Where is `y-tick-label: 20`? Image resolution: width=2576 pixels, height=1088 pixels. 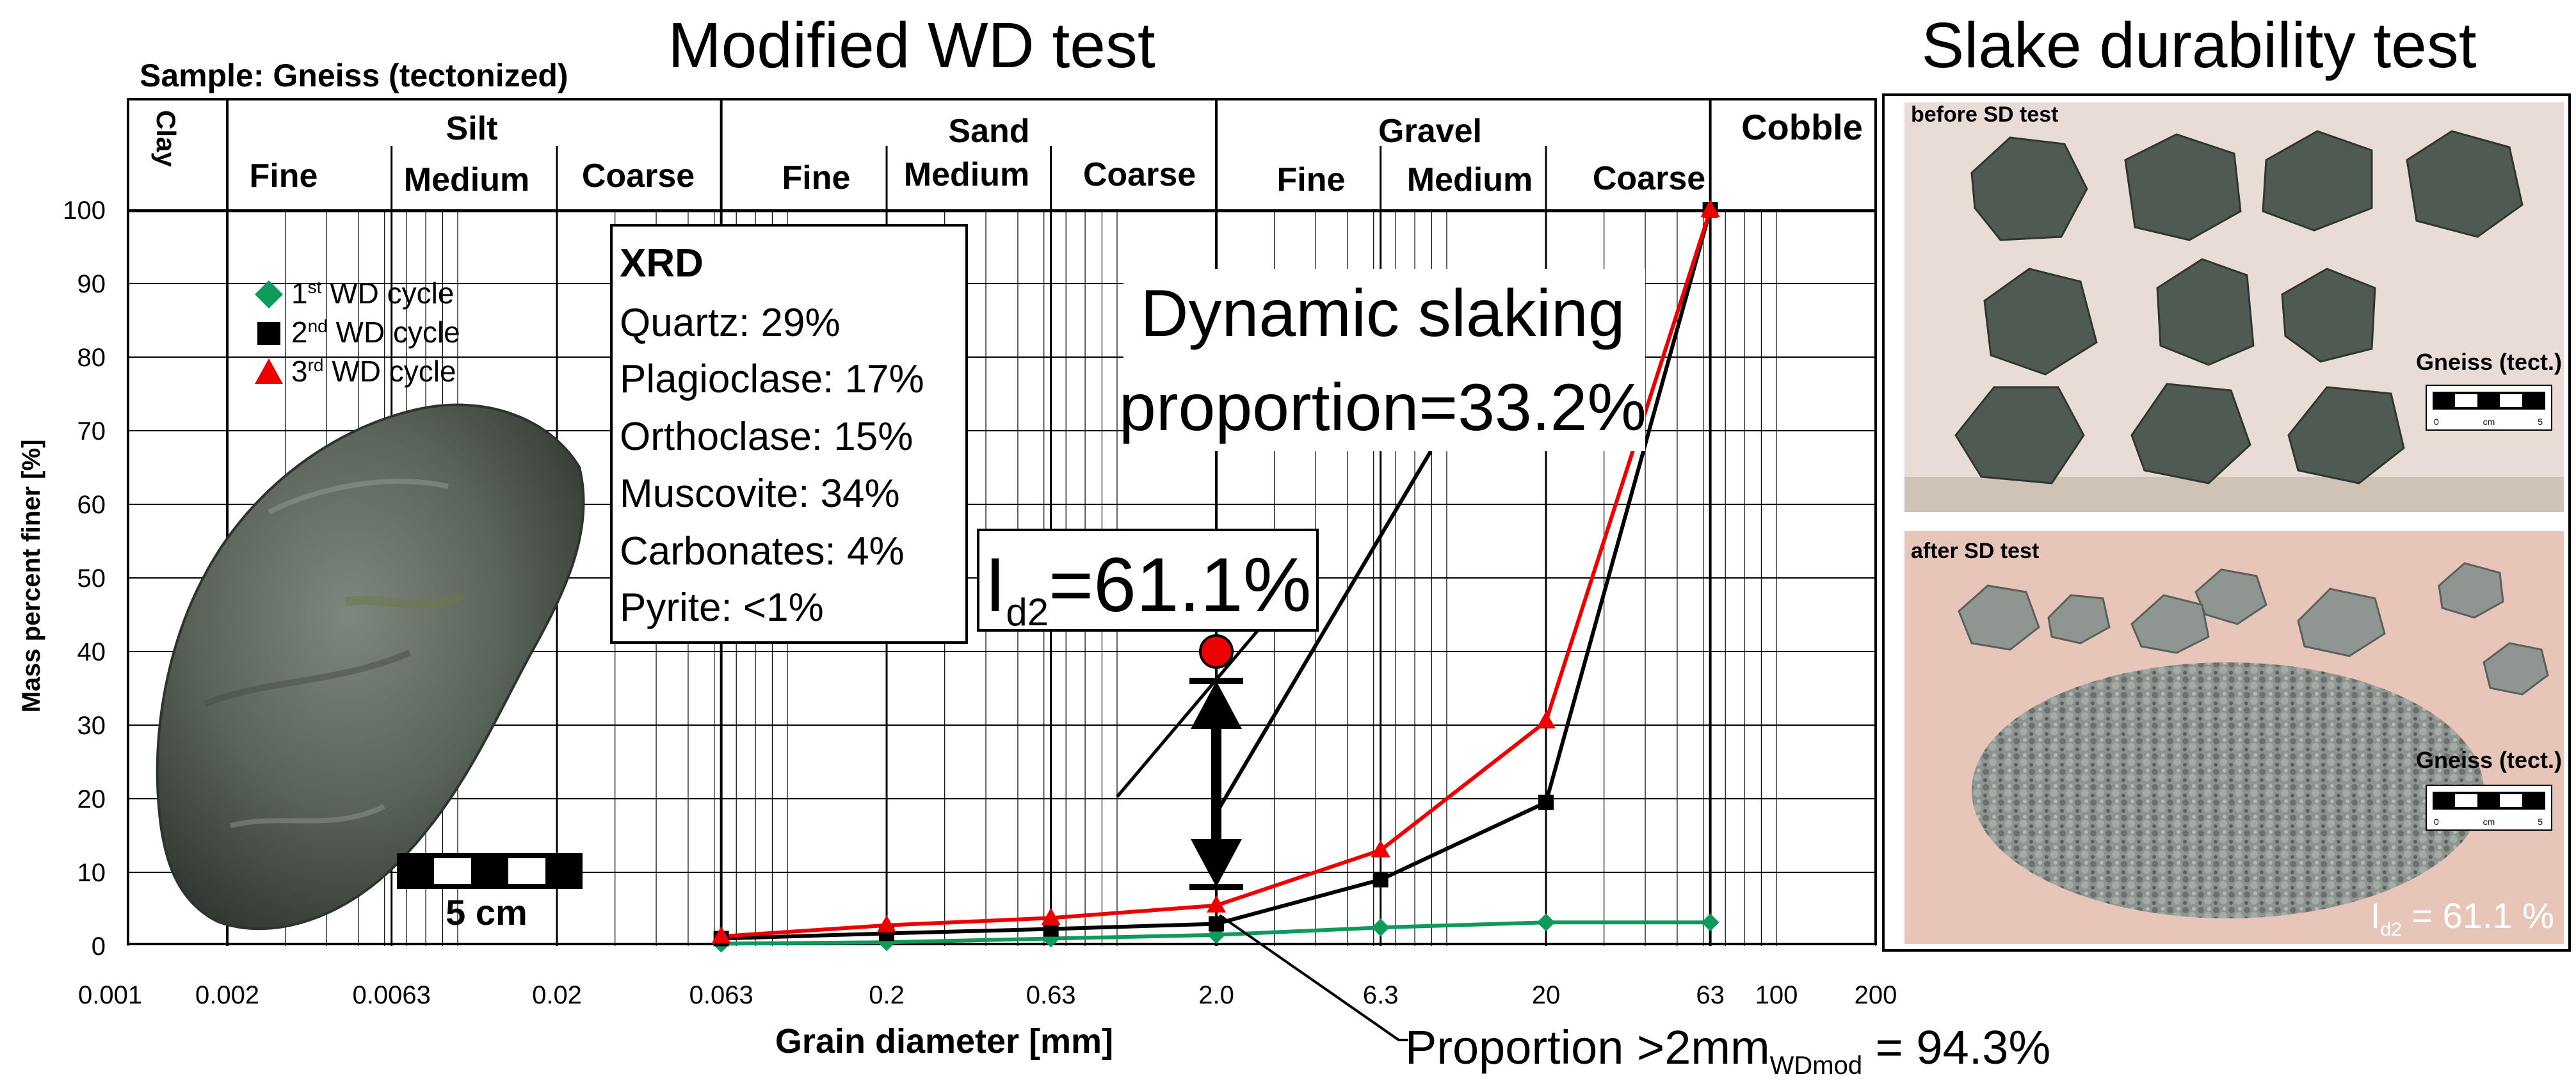
y-tick-label: 20 is located at coordinates (91, 799).